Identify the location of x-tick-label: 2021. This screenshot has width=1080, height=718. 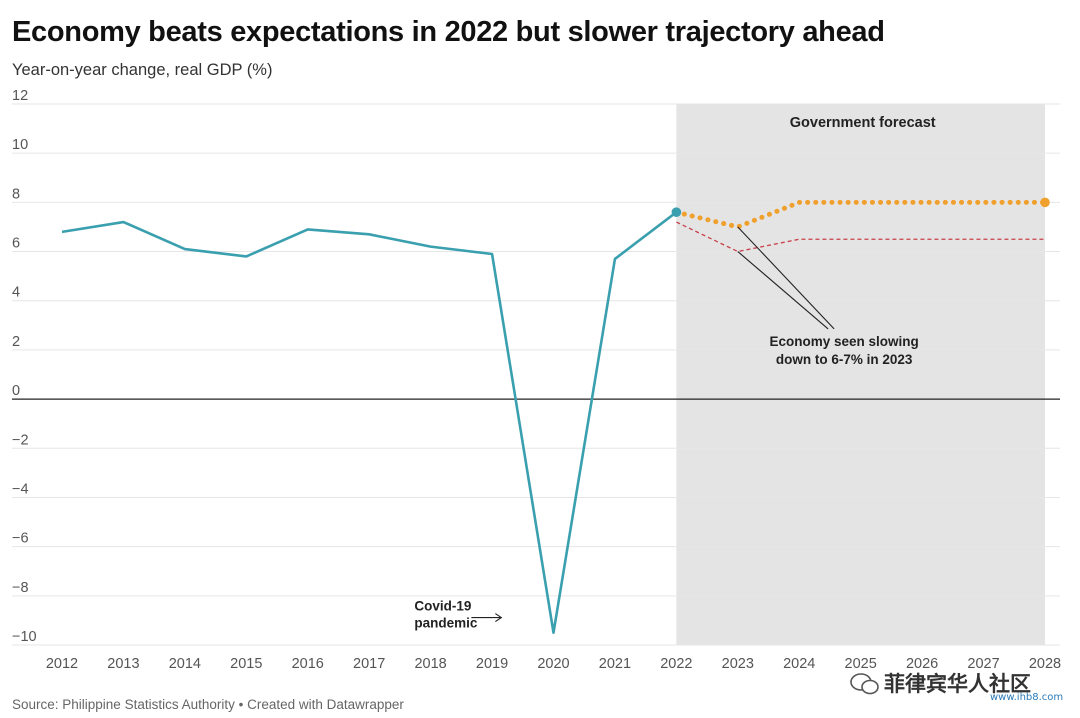
(615, 664).